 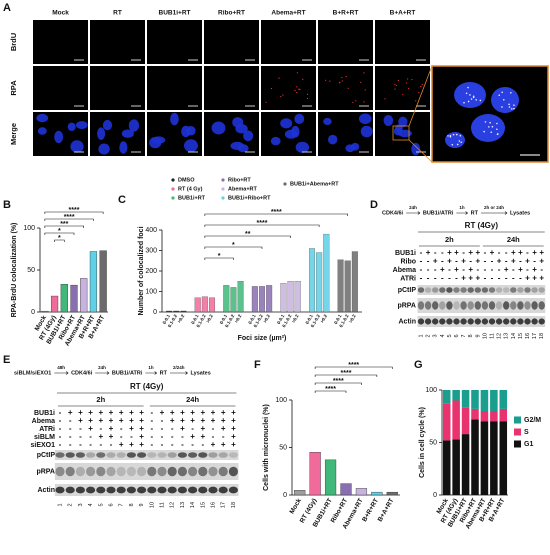 What do you see at coordinates (249, 198) in the screenshot?
I see `legend-label: BUB1i+Ribo+RT` at bounding box center [249, 198].